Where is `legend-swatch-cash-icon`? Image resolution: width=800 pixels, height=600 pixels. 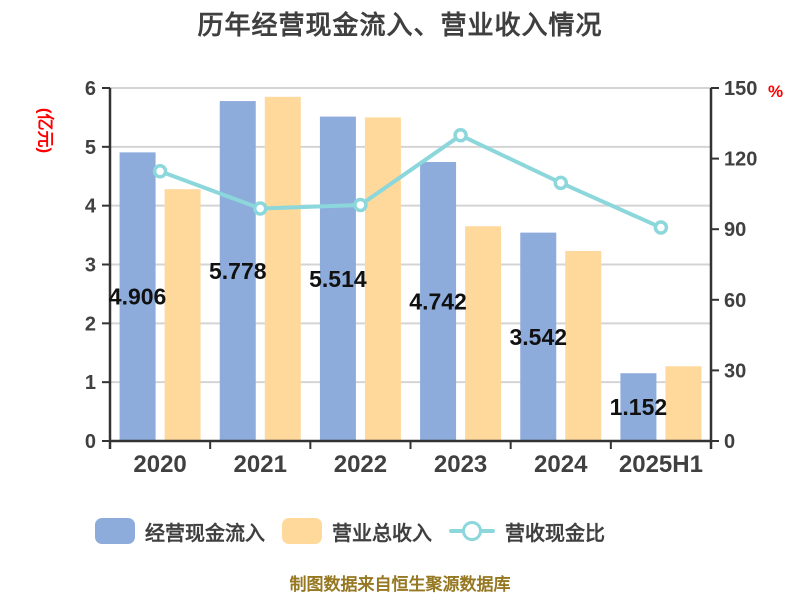
legend-swatch-cash-icon is located at coordinates (115, 531).